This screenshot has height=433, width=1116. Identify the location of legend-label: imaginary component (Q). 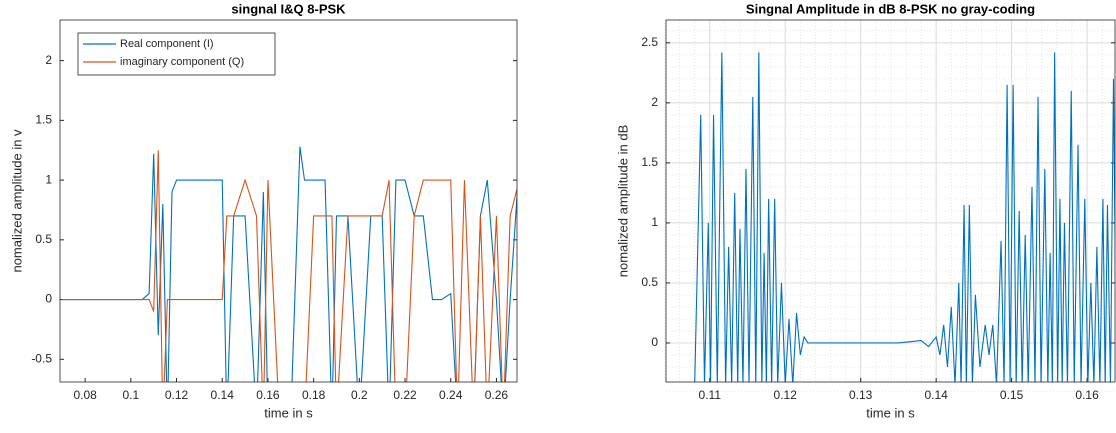
(182, 62).